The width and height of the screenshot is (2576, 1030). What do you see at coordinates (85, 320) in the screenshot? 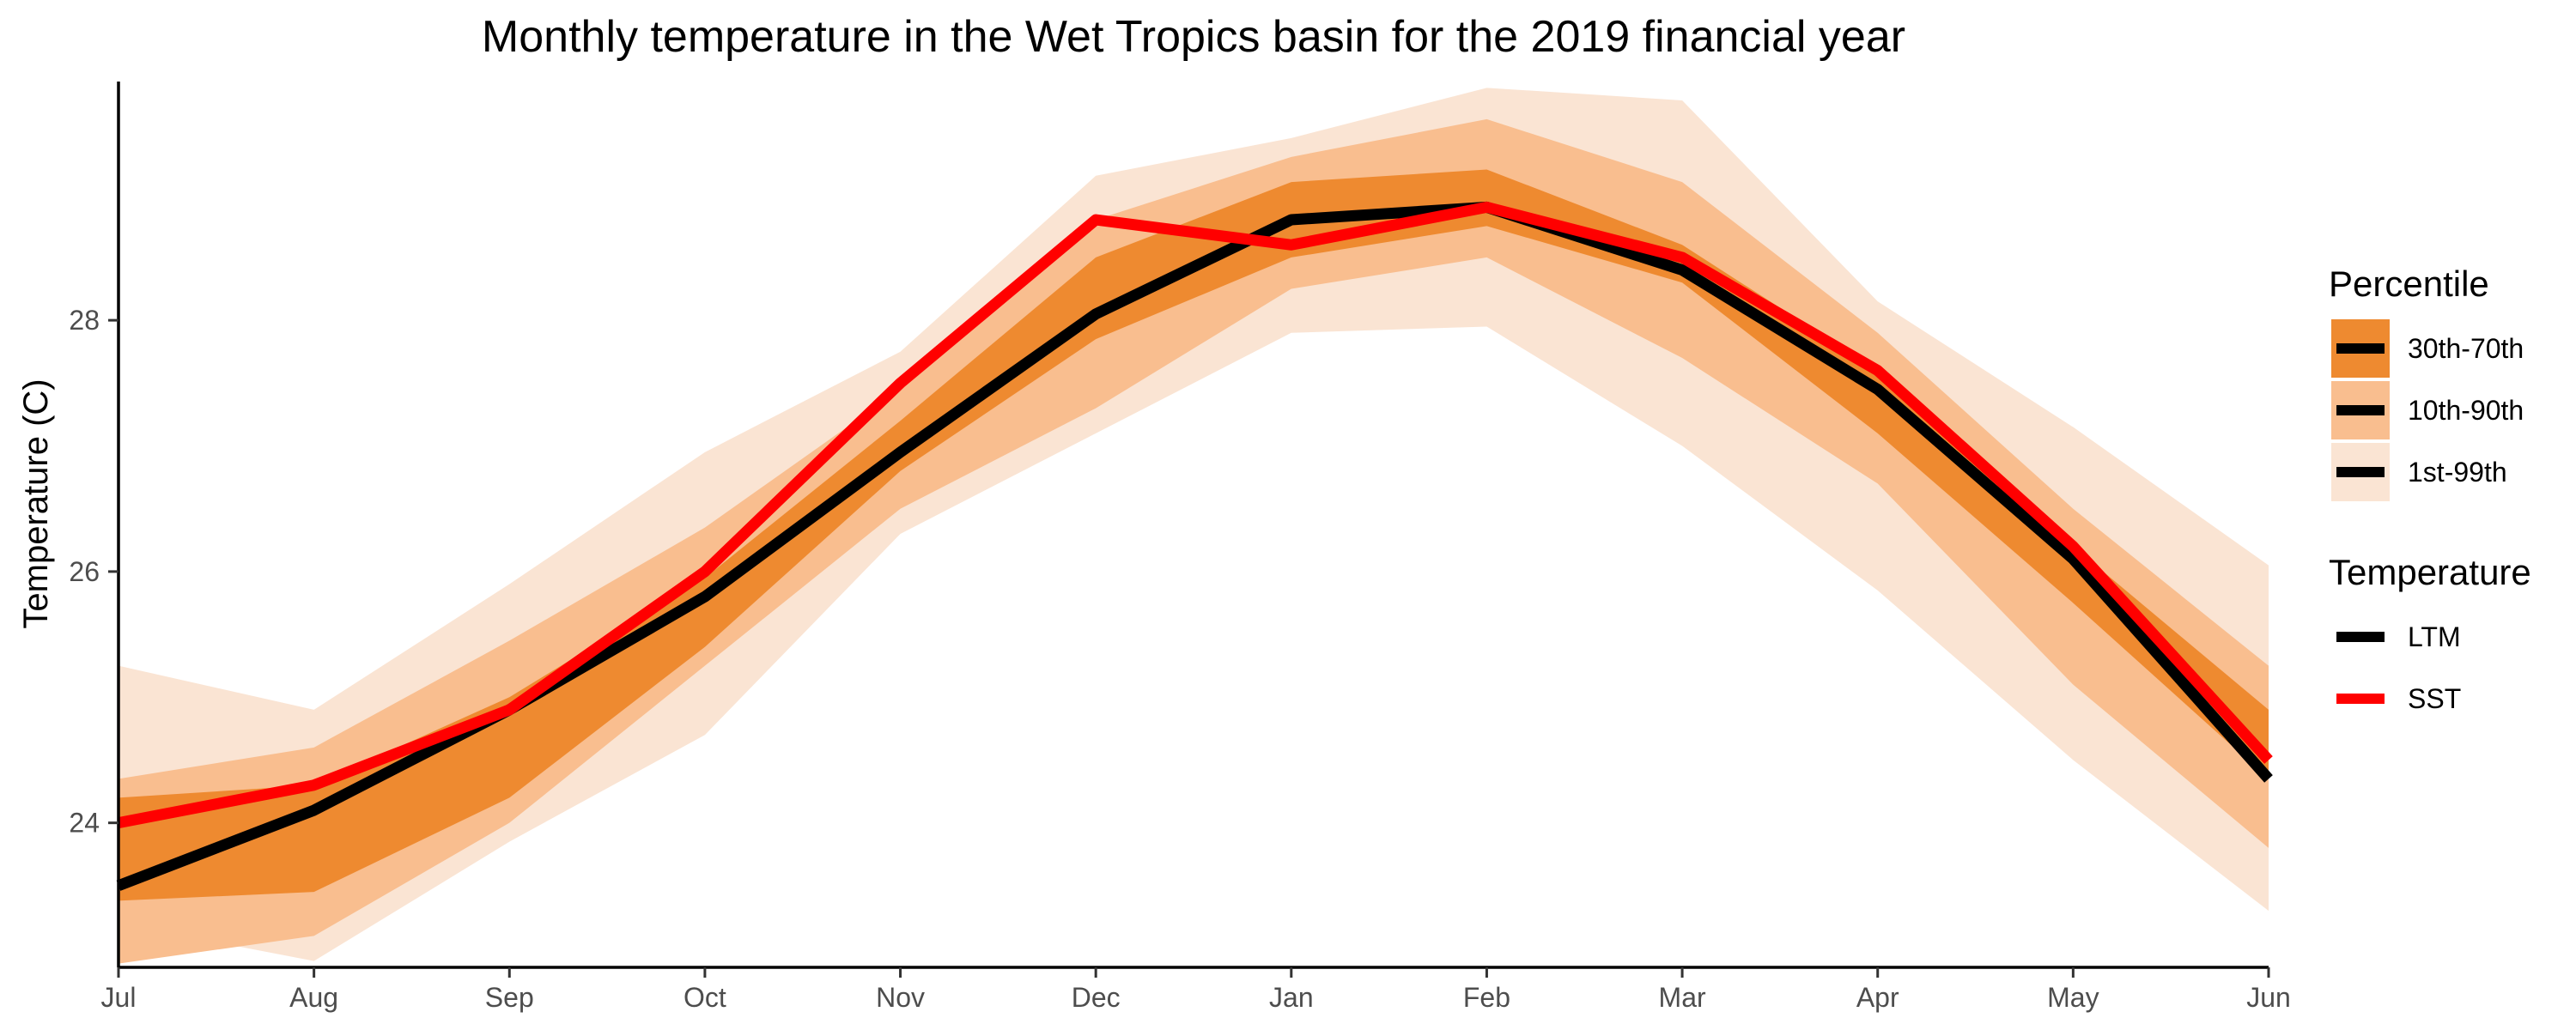
I see `y-tick-label: 28` at bounding box center [85, 320].